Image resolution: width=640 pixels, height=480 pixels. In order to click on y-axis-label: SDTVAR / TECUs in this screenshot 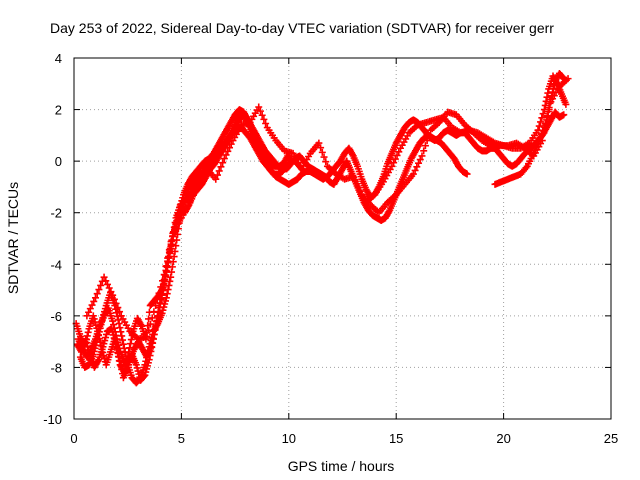, I will do `click(13, 238)`.